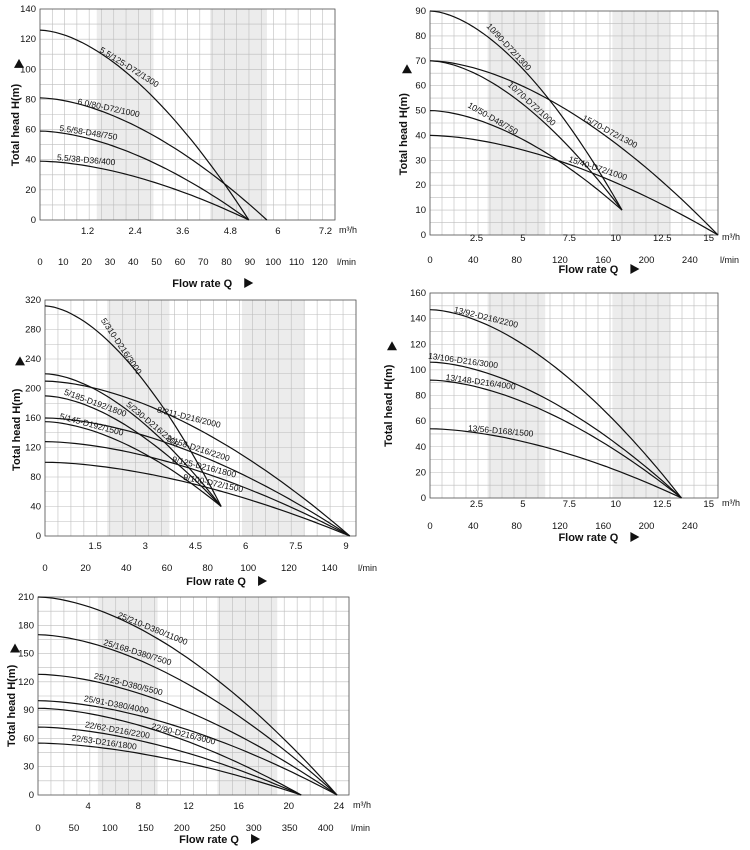 This screenshot has width=750, height=850. I want to click on y-tick-label: 320, so click(33, 300).